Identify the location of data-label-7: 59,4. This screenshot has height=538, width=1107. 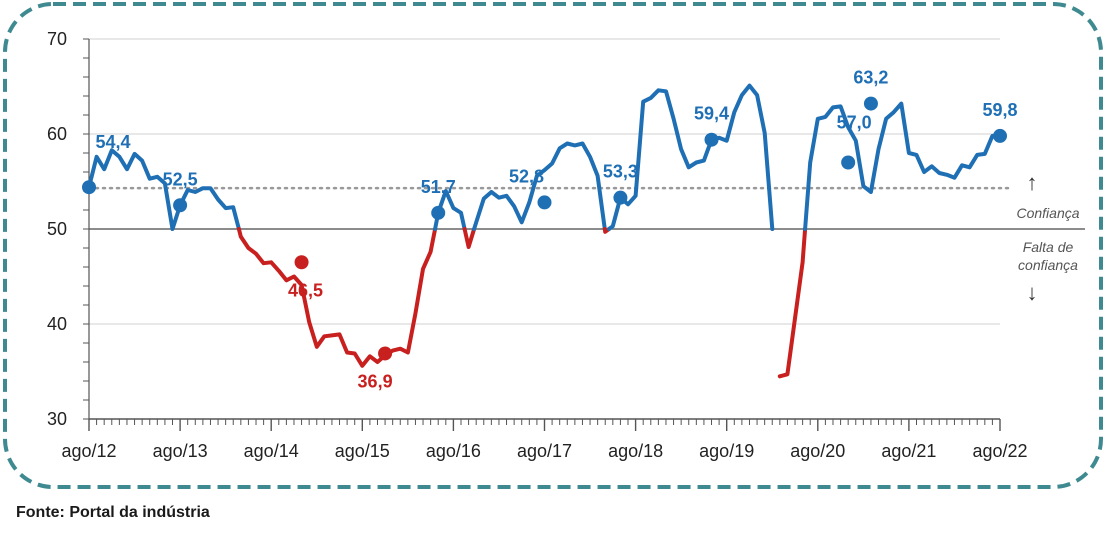
(711, 114).